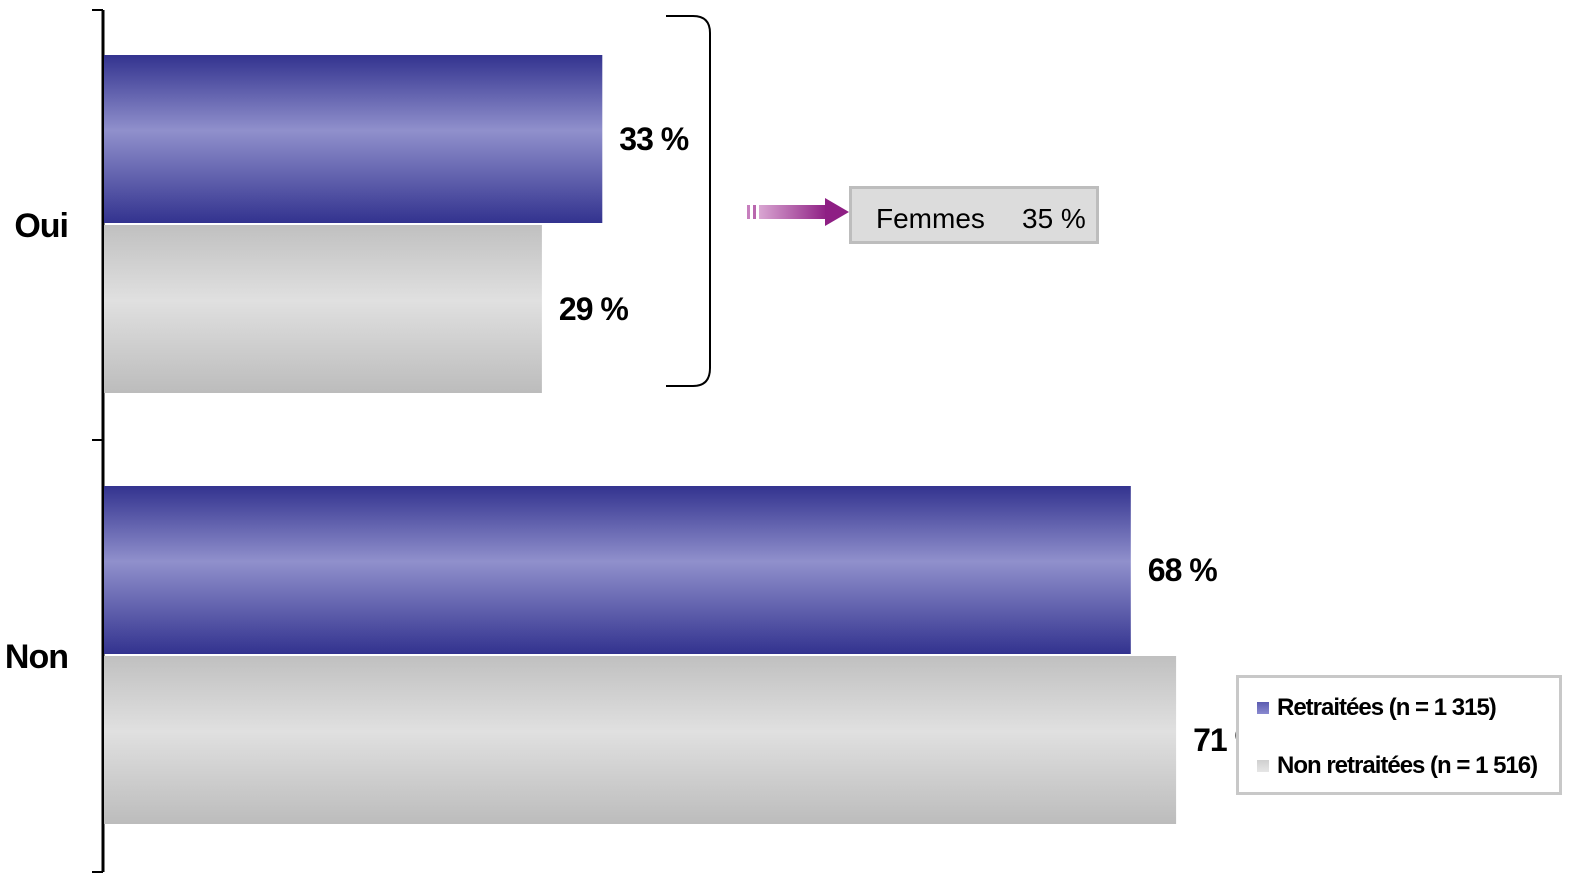  I want to click on category-label-oui: Oui, so click(41, 226).